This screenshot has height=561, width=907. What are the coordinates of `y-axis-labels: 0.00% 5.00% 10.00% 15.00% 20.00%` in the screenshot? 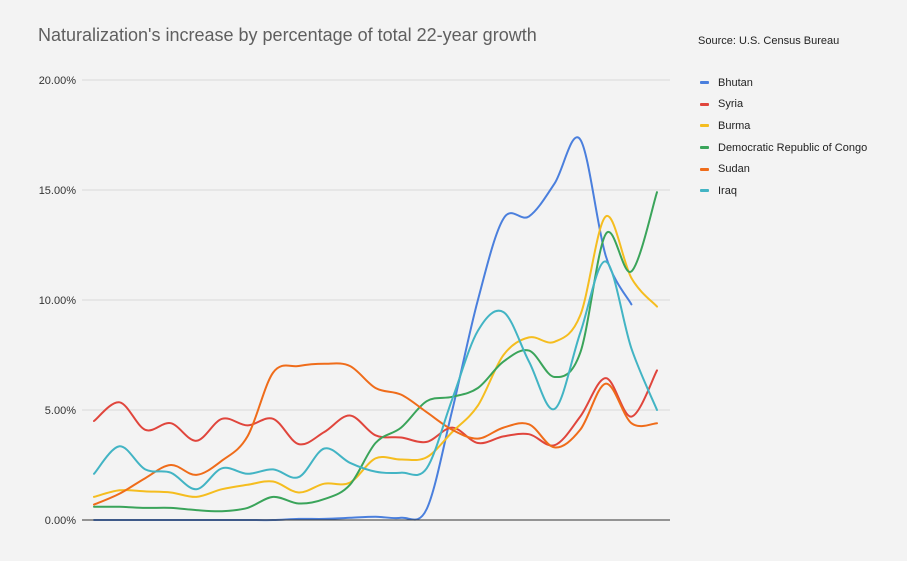 It's located at (58, 301).